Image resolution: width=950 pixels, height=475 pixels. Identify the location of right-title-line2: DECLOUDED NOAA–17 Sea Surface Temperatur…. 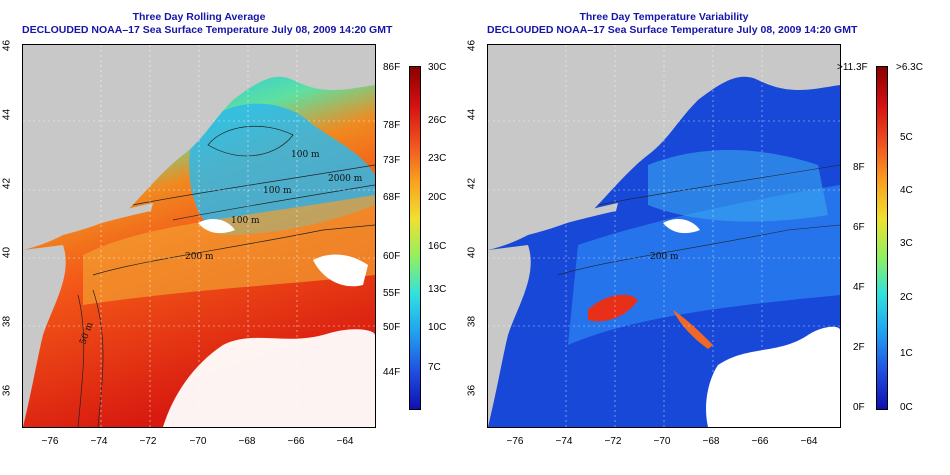
(672, 30).